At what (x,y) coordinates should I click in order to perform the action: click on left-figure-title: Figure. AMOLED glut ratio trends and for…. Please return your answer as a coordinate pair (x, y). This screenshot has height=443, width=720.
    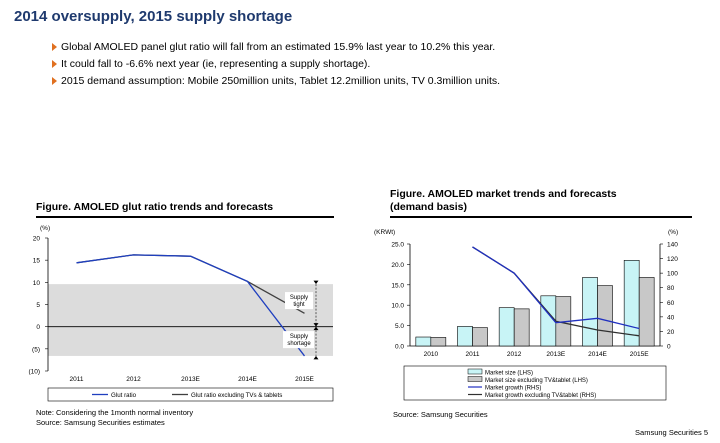
    Looking at the image, I should click on (155, 207).